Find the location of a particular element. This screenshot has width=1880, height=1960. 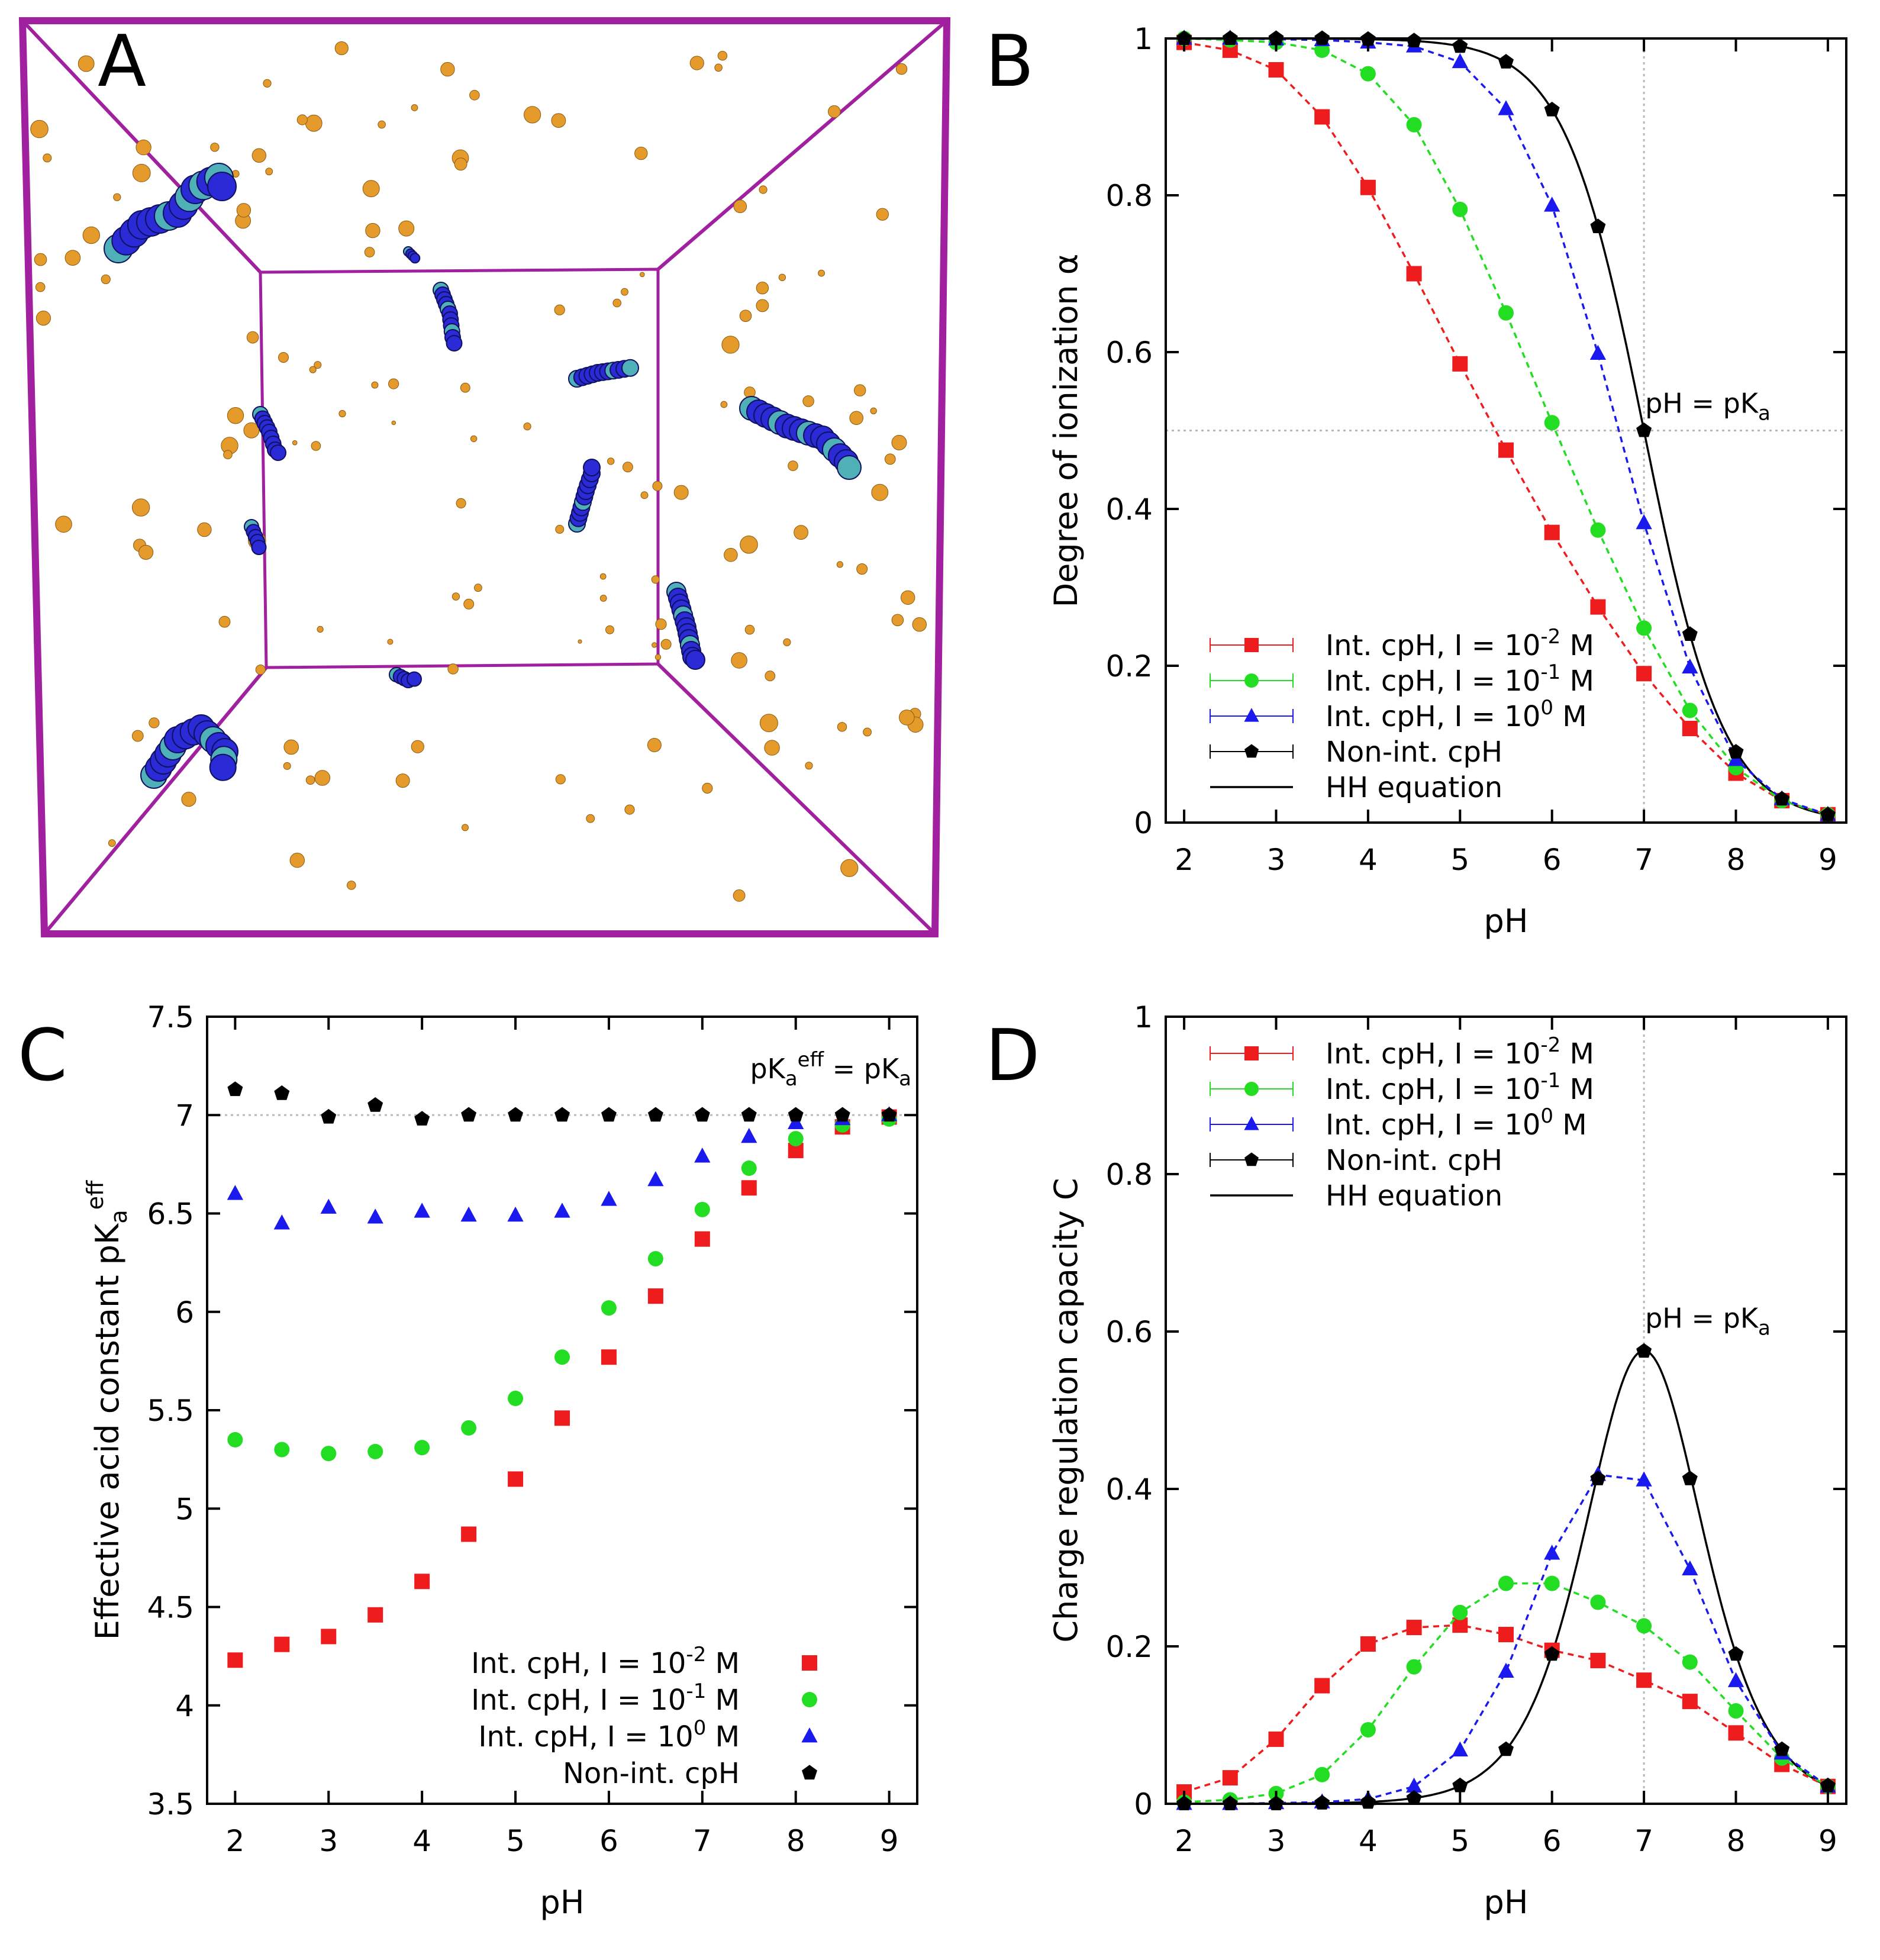

y-tick-label: 0.6 is located at coordinates (1129, 1332).